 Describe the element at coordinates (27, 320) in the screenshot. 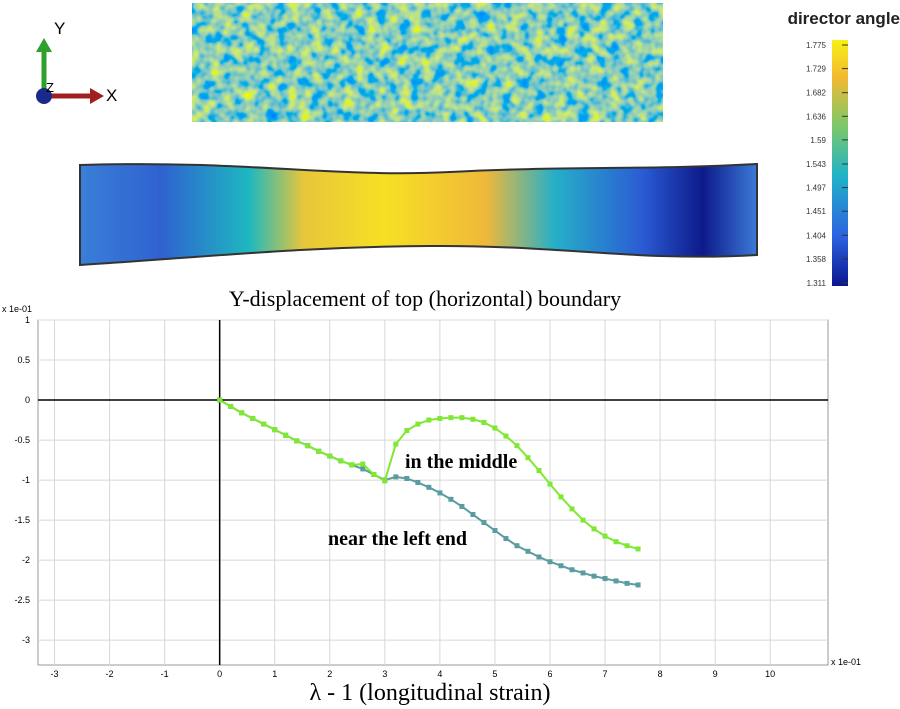

I see `y-tick-label: 1` at that location.